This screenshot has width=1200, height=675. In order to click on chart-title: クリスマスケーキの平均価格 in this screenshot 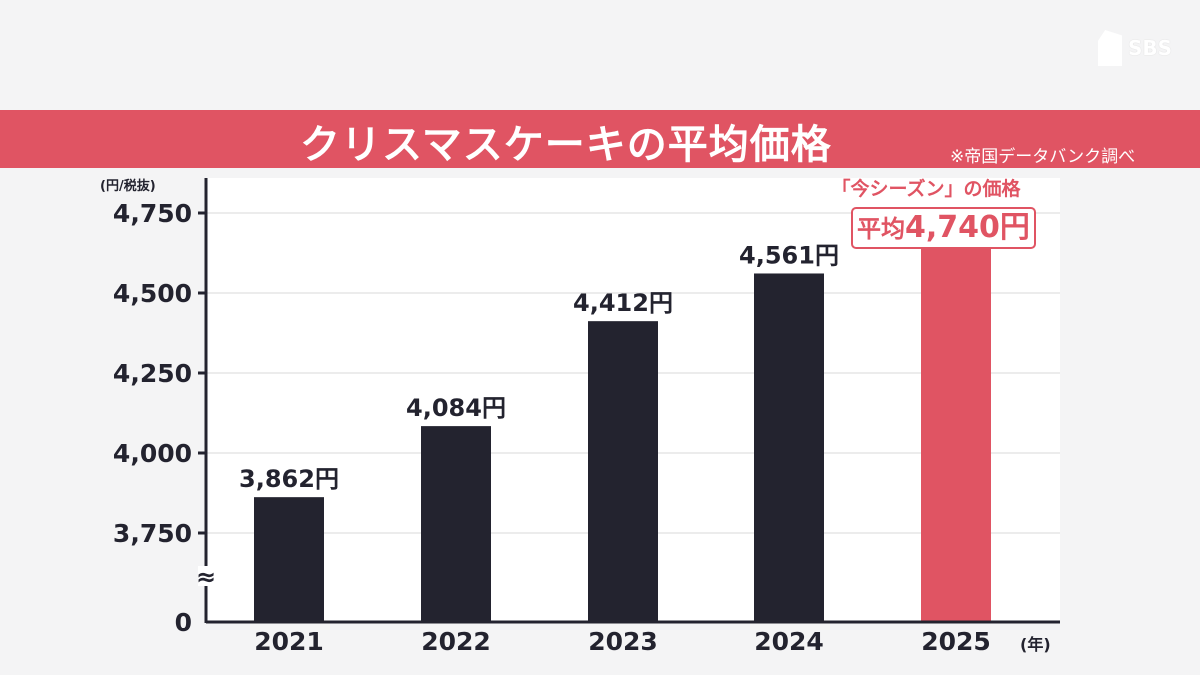, I will do `click(566, 145)`.